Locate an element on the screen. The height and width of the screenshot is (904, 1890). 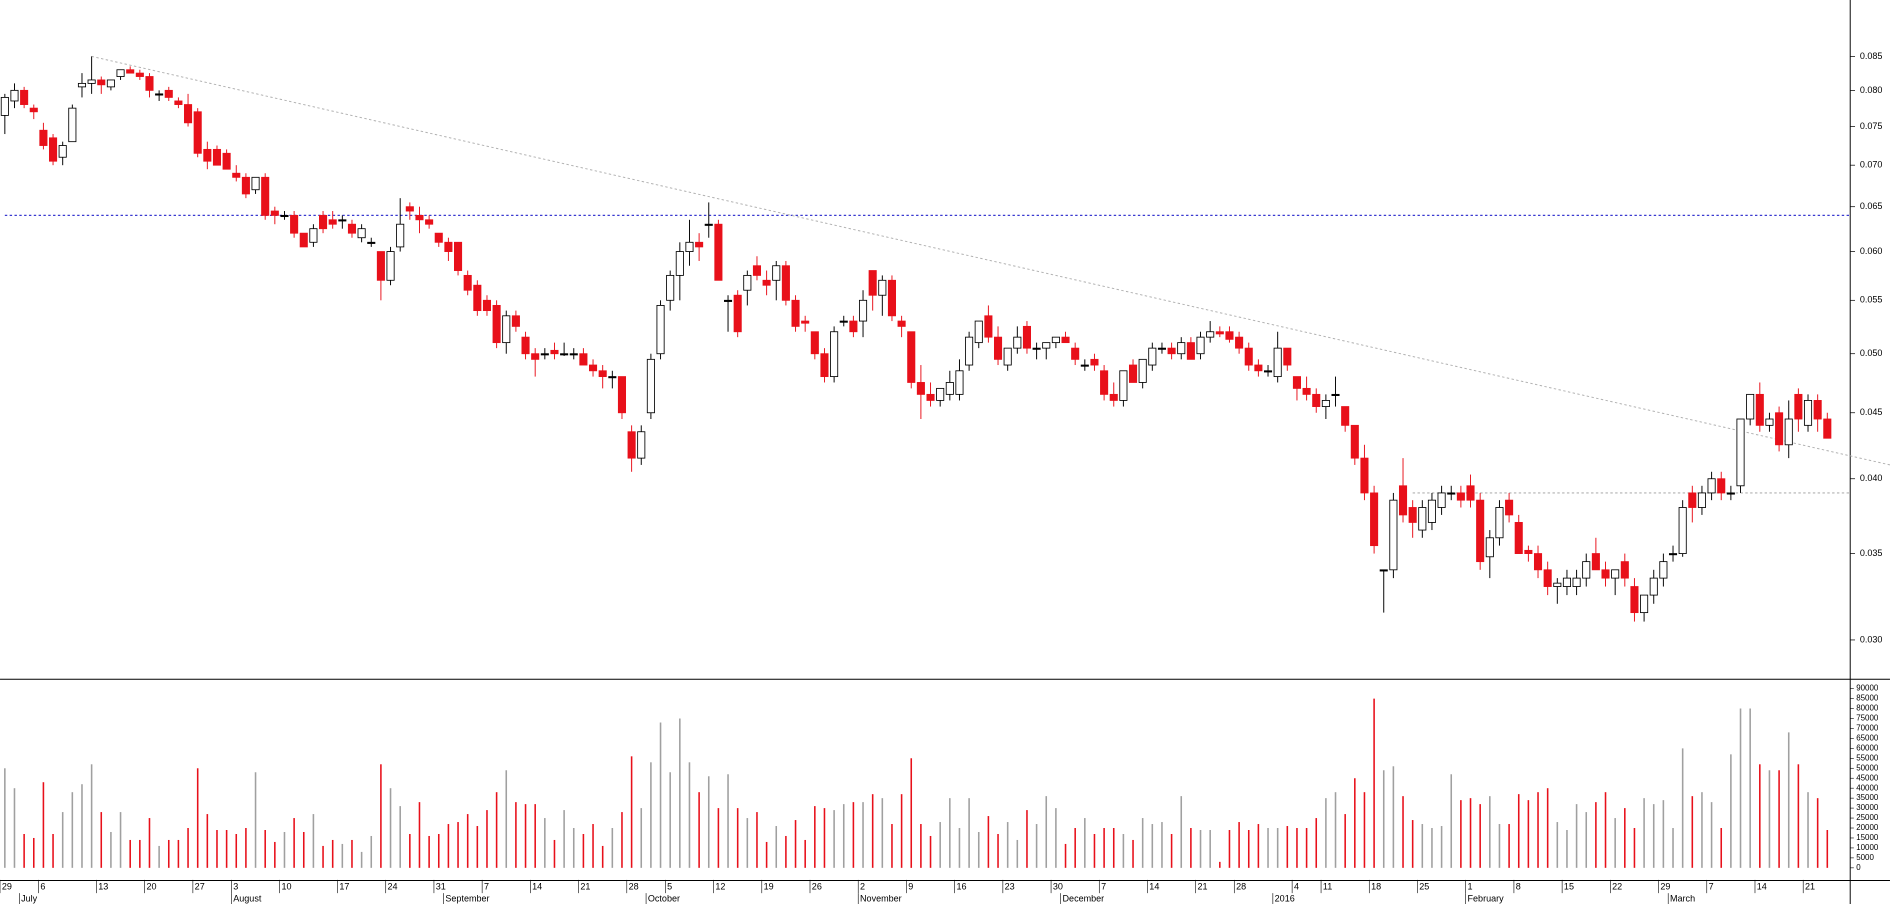
volume-tick-label: 25000 is located at coordinates (1867, 817).